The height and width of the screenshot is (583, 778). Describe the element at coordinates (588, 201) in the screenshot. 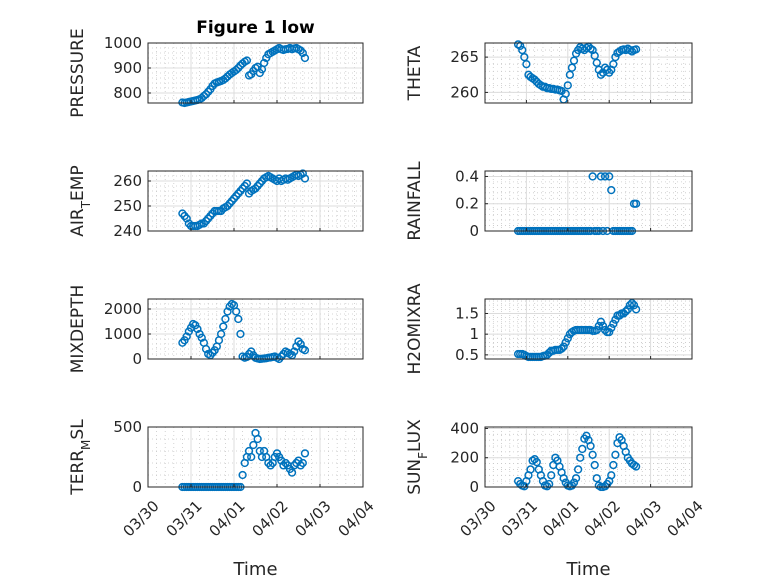

I see `plot-area` at that location.